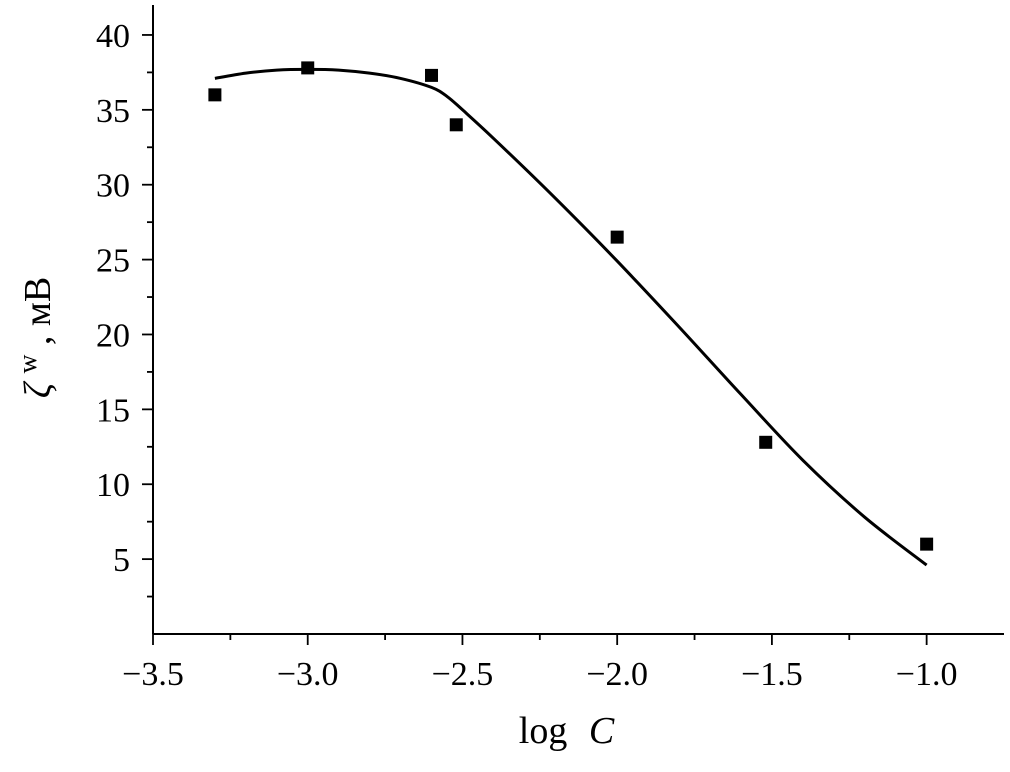  Describe the element at coordinates (38, 389) in the screenshot. I see `y-axis-label-symbol: ζ` at that location.